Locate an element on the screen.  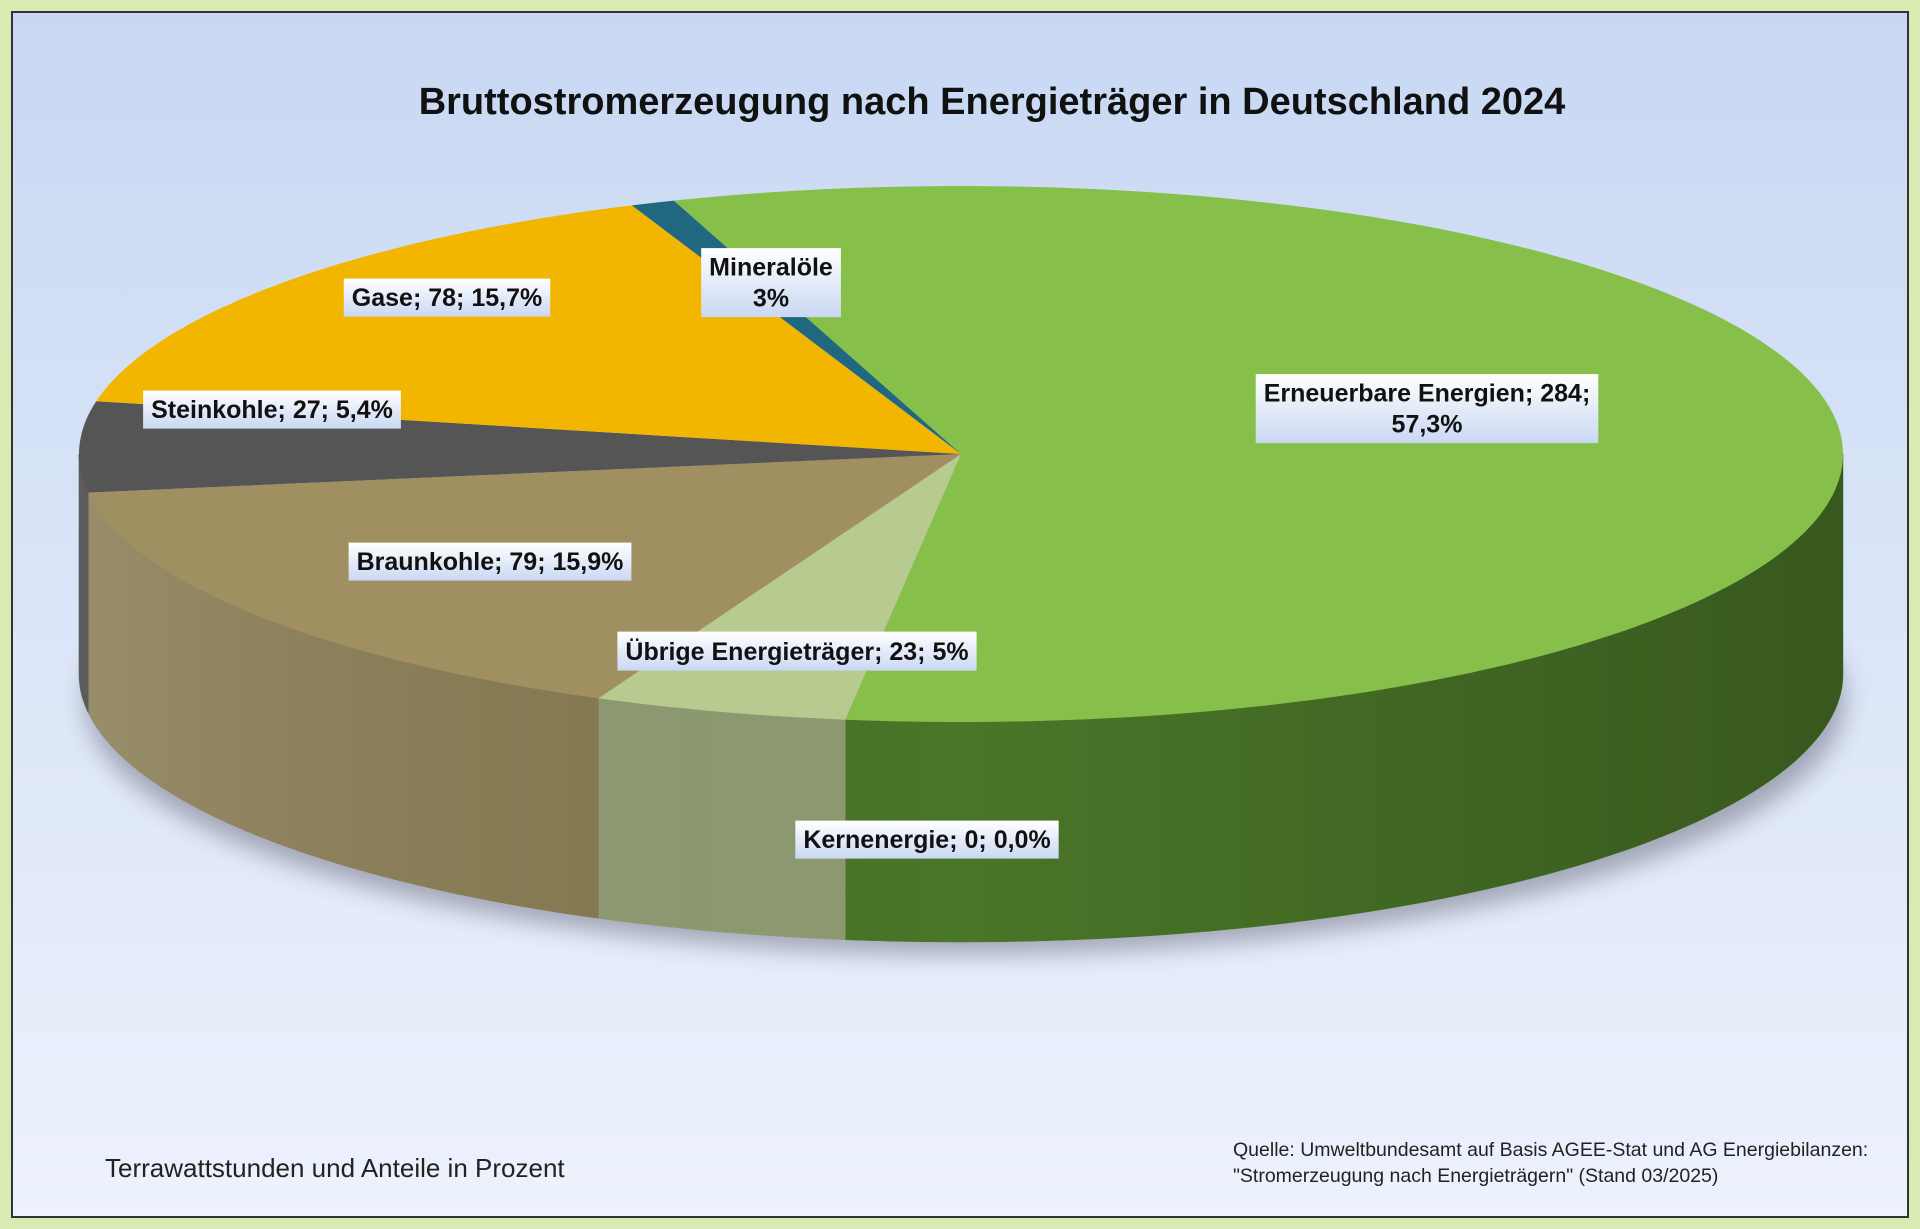
label-category: Übrige Energieträger is located at coordinates (749, 651).